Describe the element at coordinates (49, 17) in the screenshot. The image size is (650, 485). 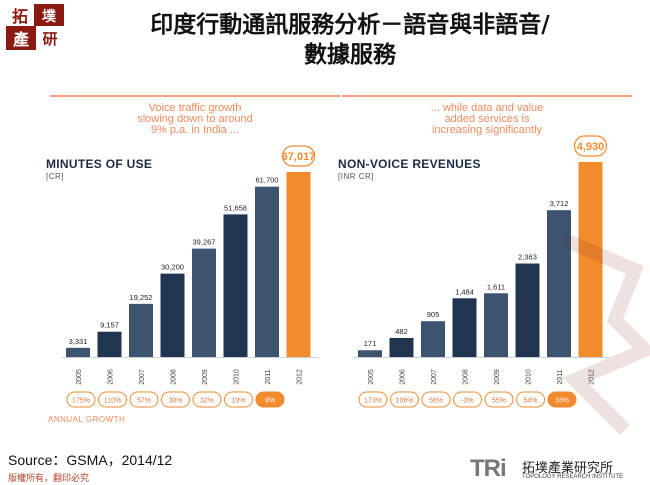
I see `logo-char: 墣` at that location.